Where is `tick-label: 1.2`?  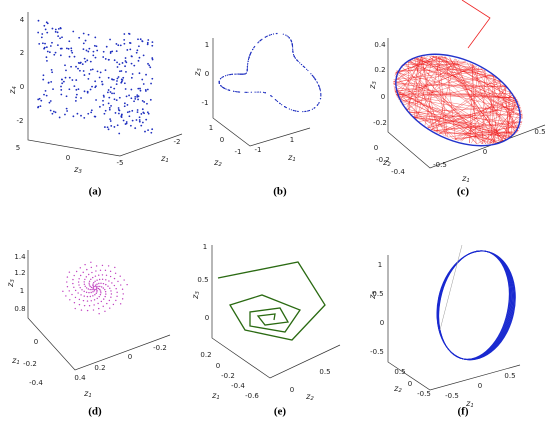 tick-label: 1.2 is located at coordinates (19, 273).